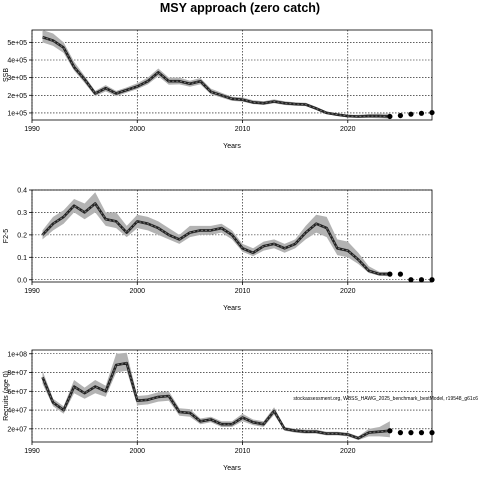 Image resolution: width=480 pixels, height=480 pixels. I want to click on recruits-x-axis-label: Years, so click(232, 468).